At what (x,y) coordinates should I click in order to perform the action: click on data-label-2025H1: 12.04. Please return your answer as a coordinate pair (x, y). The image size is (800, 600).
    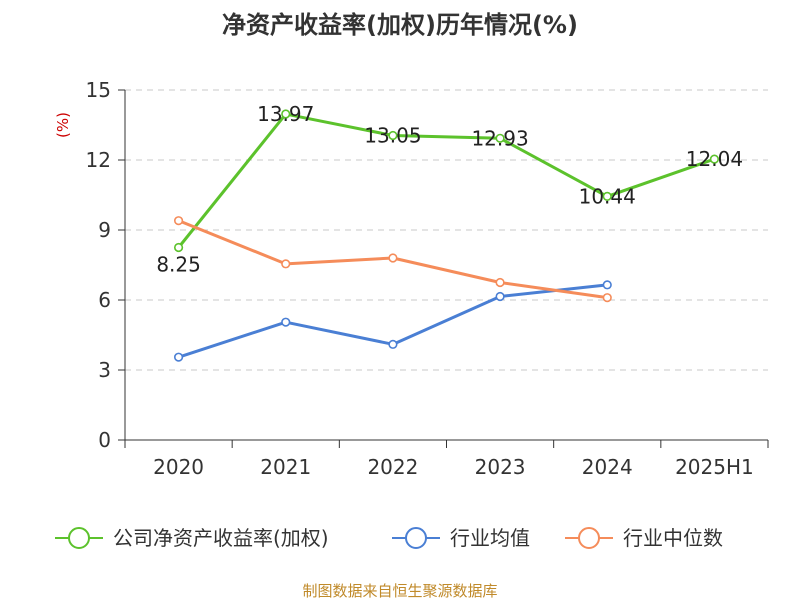
    Looking at the image, I should click on (714, 159).